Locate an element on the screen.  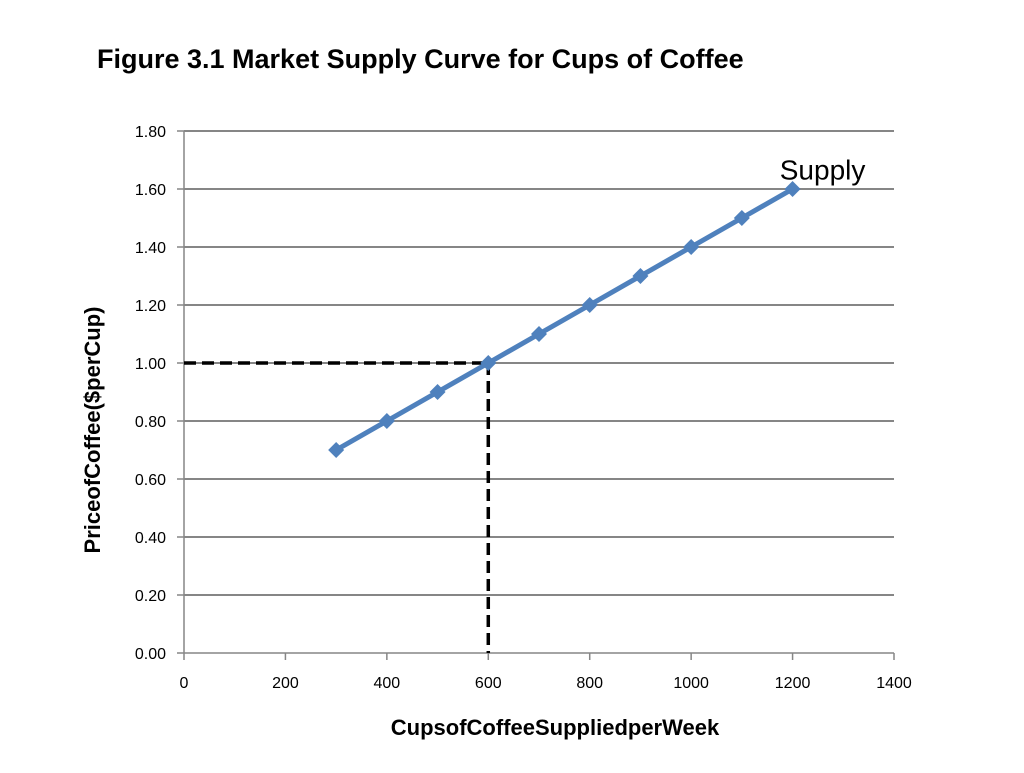
y-tick-label-5: 1.00 is located at coordinates (150, 364).